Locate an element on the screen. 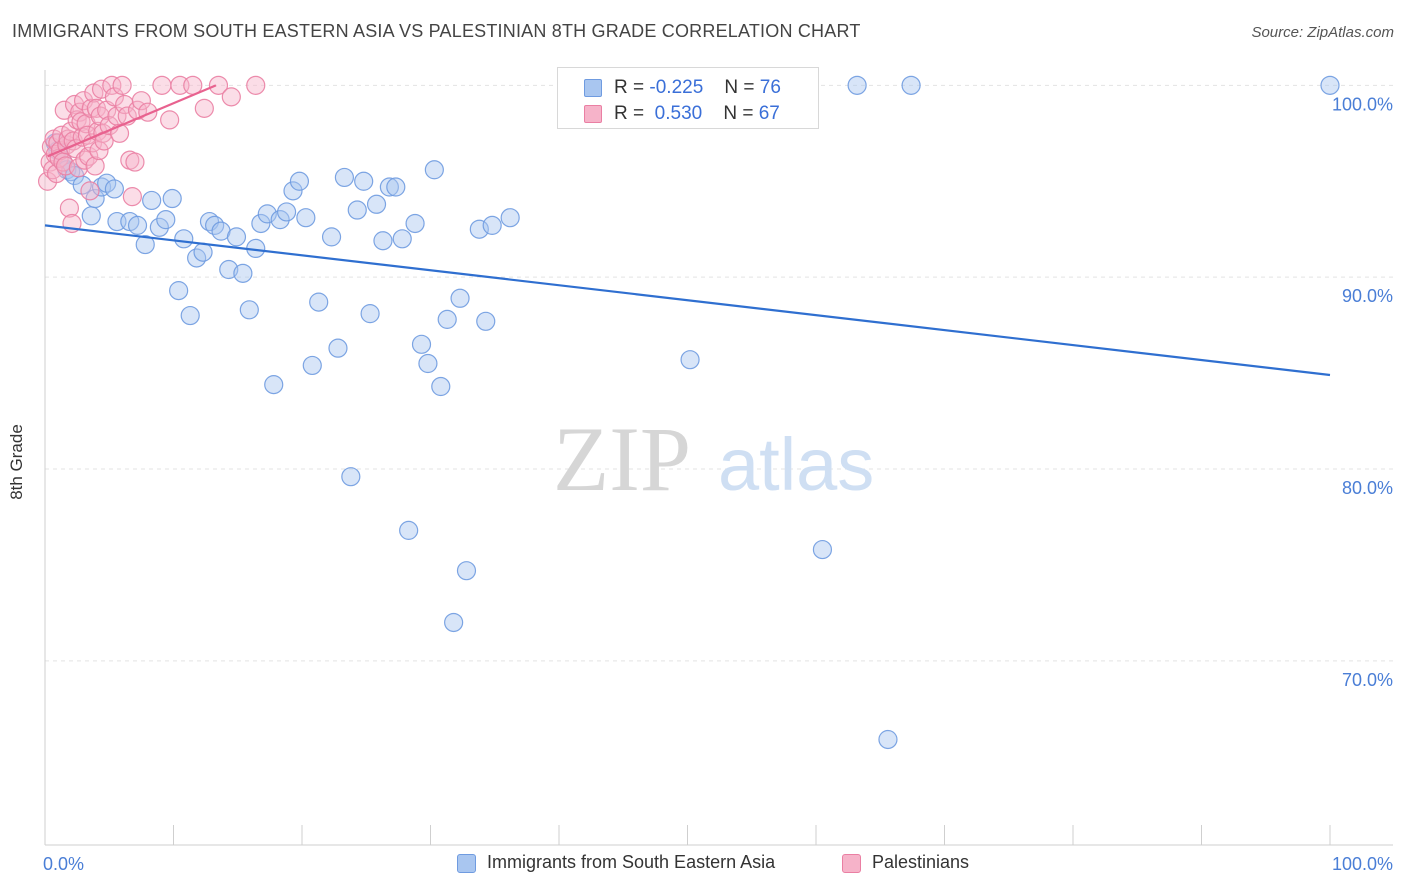 This screenshot has height=892, width=1406. stats-swatch-palestinians is located at coordinates (593, 114).